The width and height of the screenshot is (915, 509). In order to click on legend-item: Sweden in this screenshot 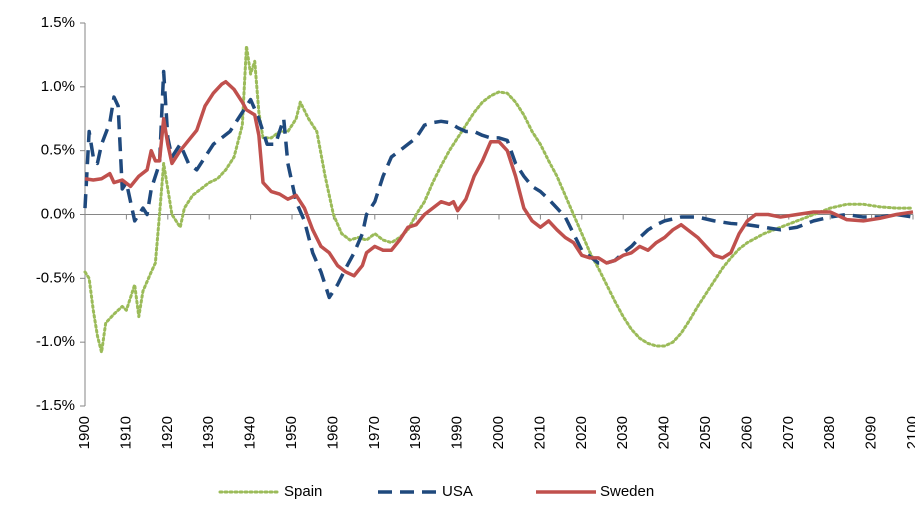, I will do `click(595, 491)`.